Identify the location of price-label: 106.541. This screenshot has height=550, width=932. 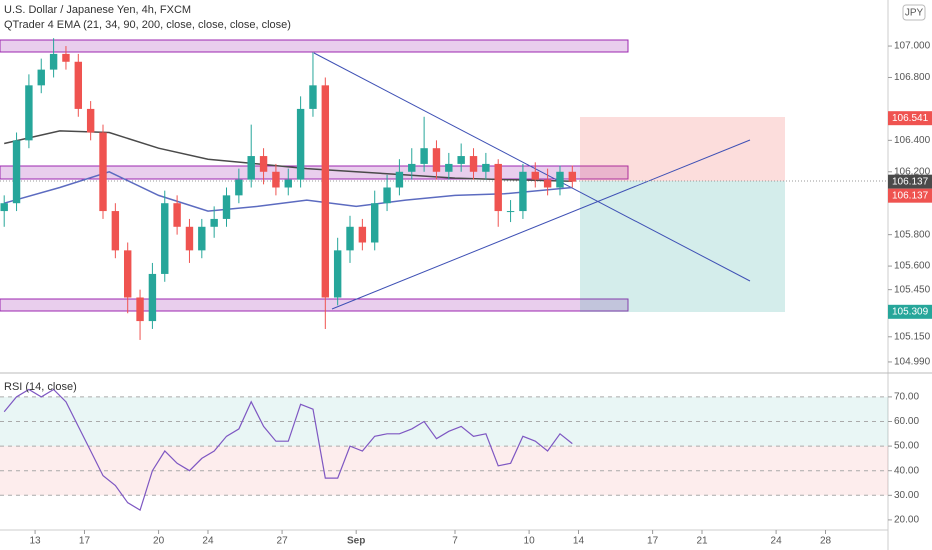
(910, 118).